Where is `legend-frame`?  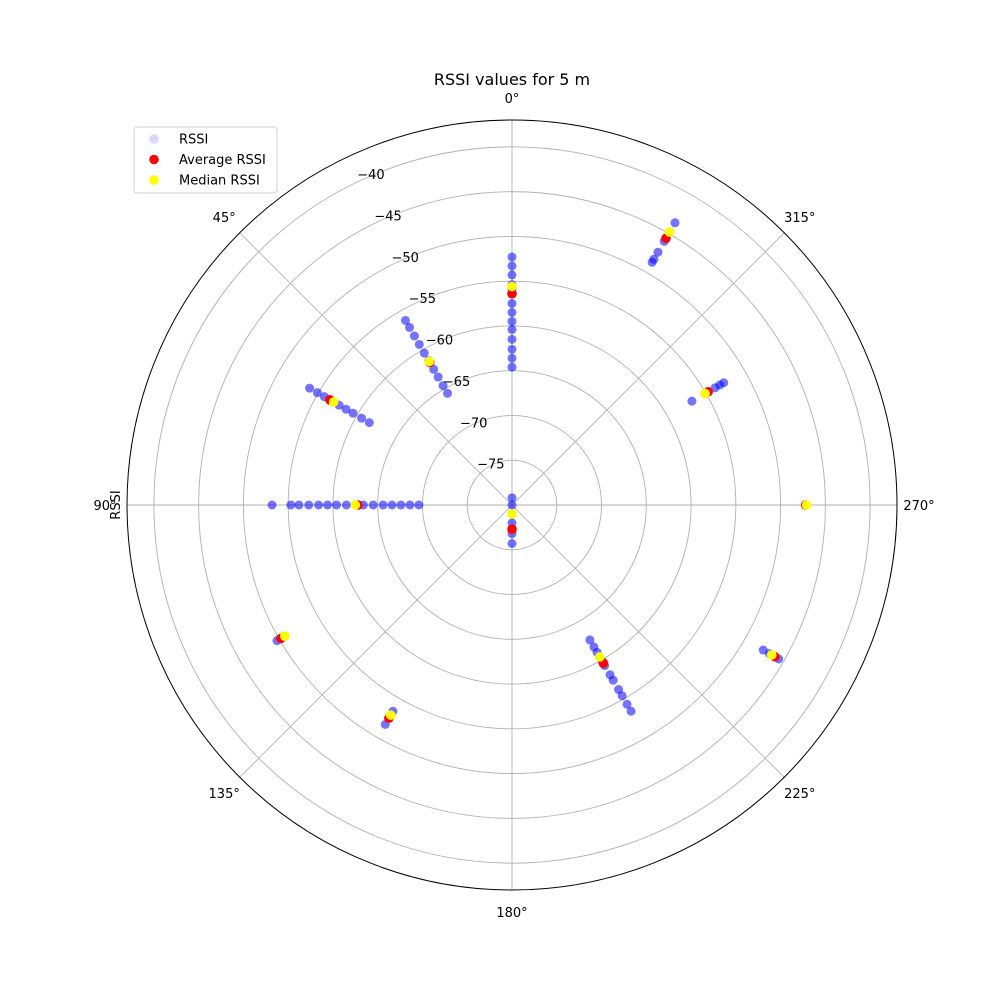 legend-frame is located at coordinates (205, 160).